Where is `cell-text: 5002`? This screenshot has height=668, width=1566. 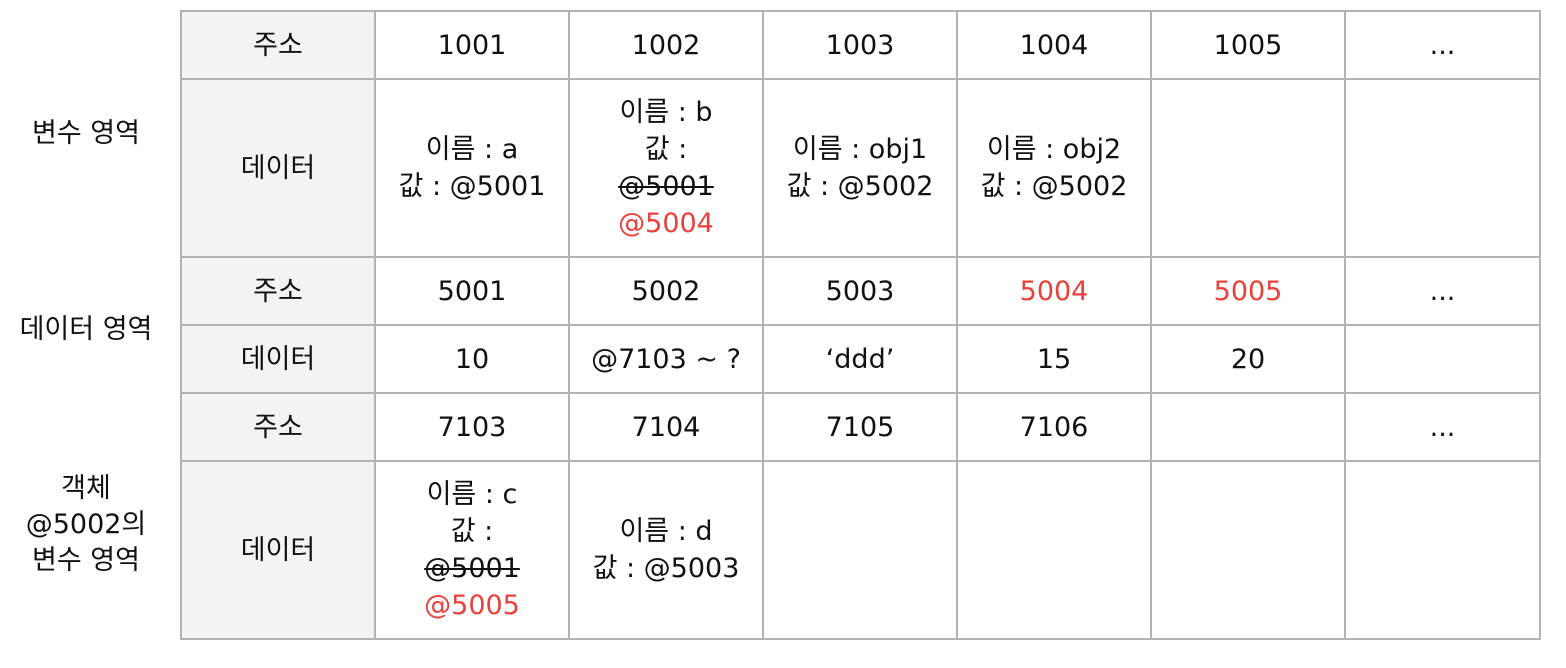 cell-text: 5002 is located at coordinates (666, 291).